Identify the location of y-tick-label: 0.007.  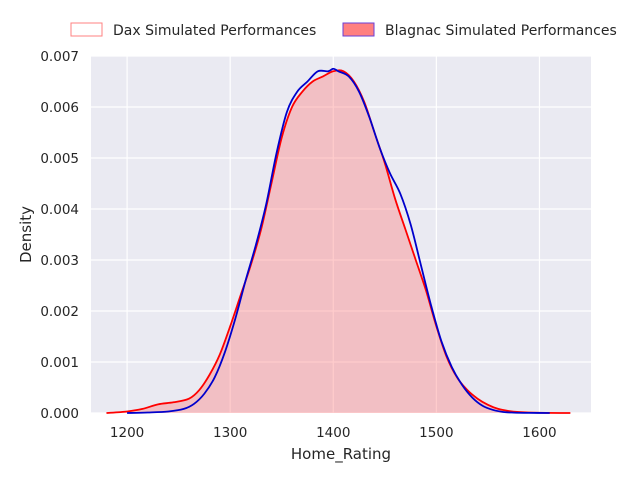
(59, 57).